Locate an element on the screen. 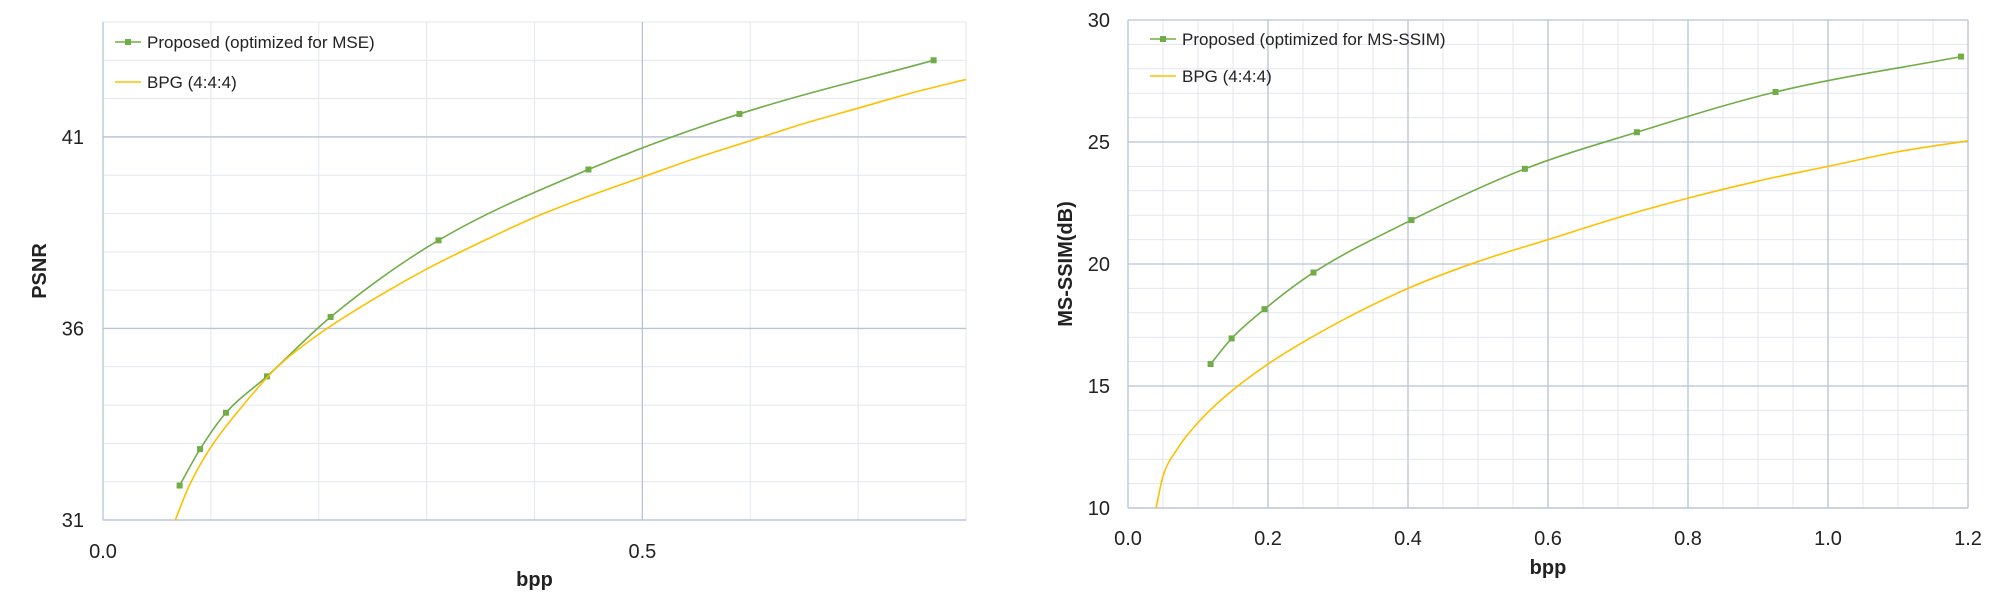 The height and width of the screenshot is (601, 2000). y-tick-label: 20 is located at coordinates (1099, 265).